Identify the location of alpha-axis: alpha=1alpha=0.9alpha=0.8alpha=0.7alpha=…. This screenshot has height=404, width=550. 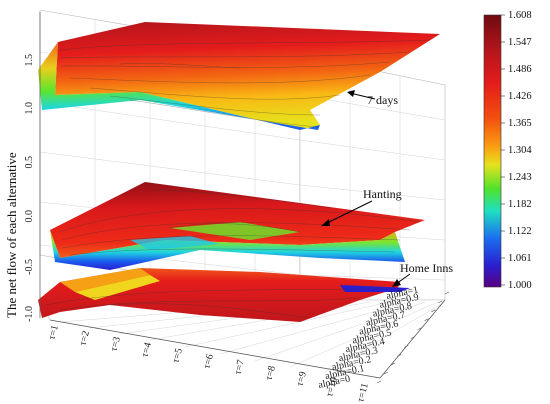
(383, 337).